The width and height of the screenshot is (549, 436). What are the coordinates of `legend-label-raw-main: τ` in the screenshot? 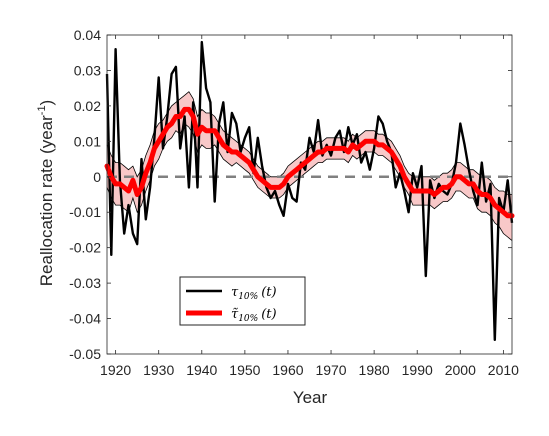 It's located at (235, 292).